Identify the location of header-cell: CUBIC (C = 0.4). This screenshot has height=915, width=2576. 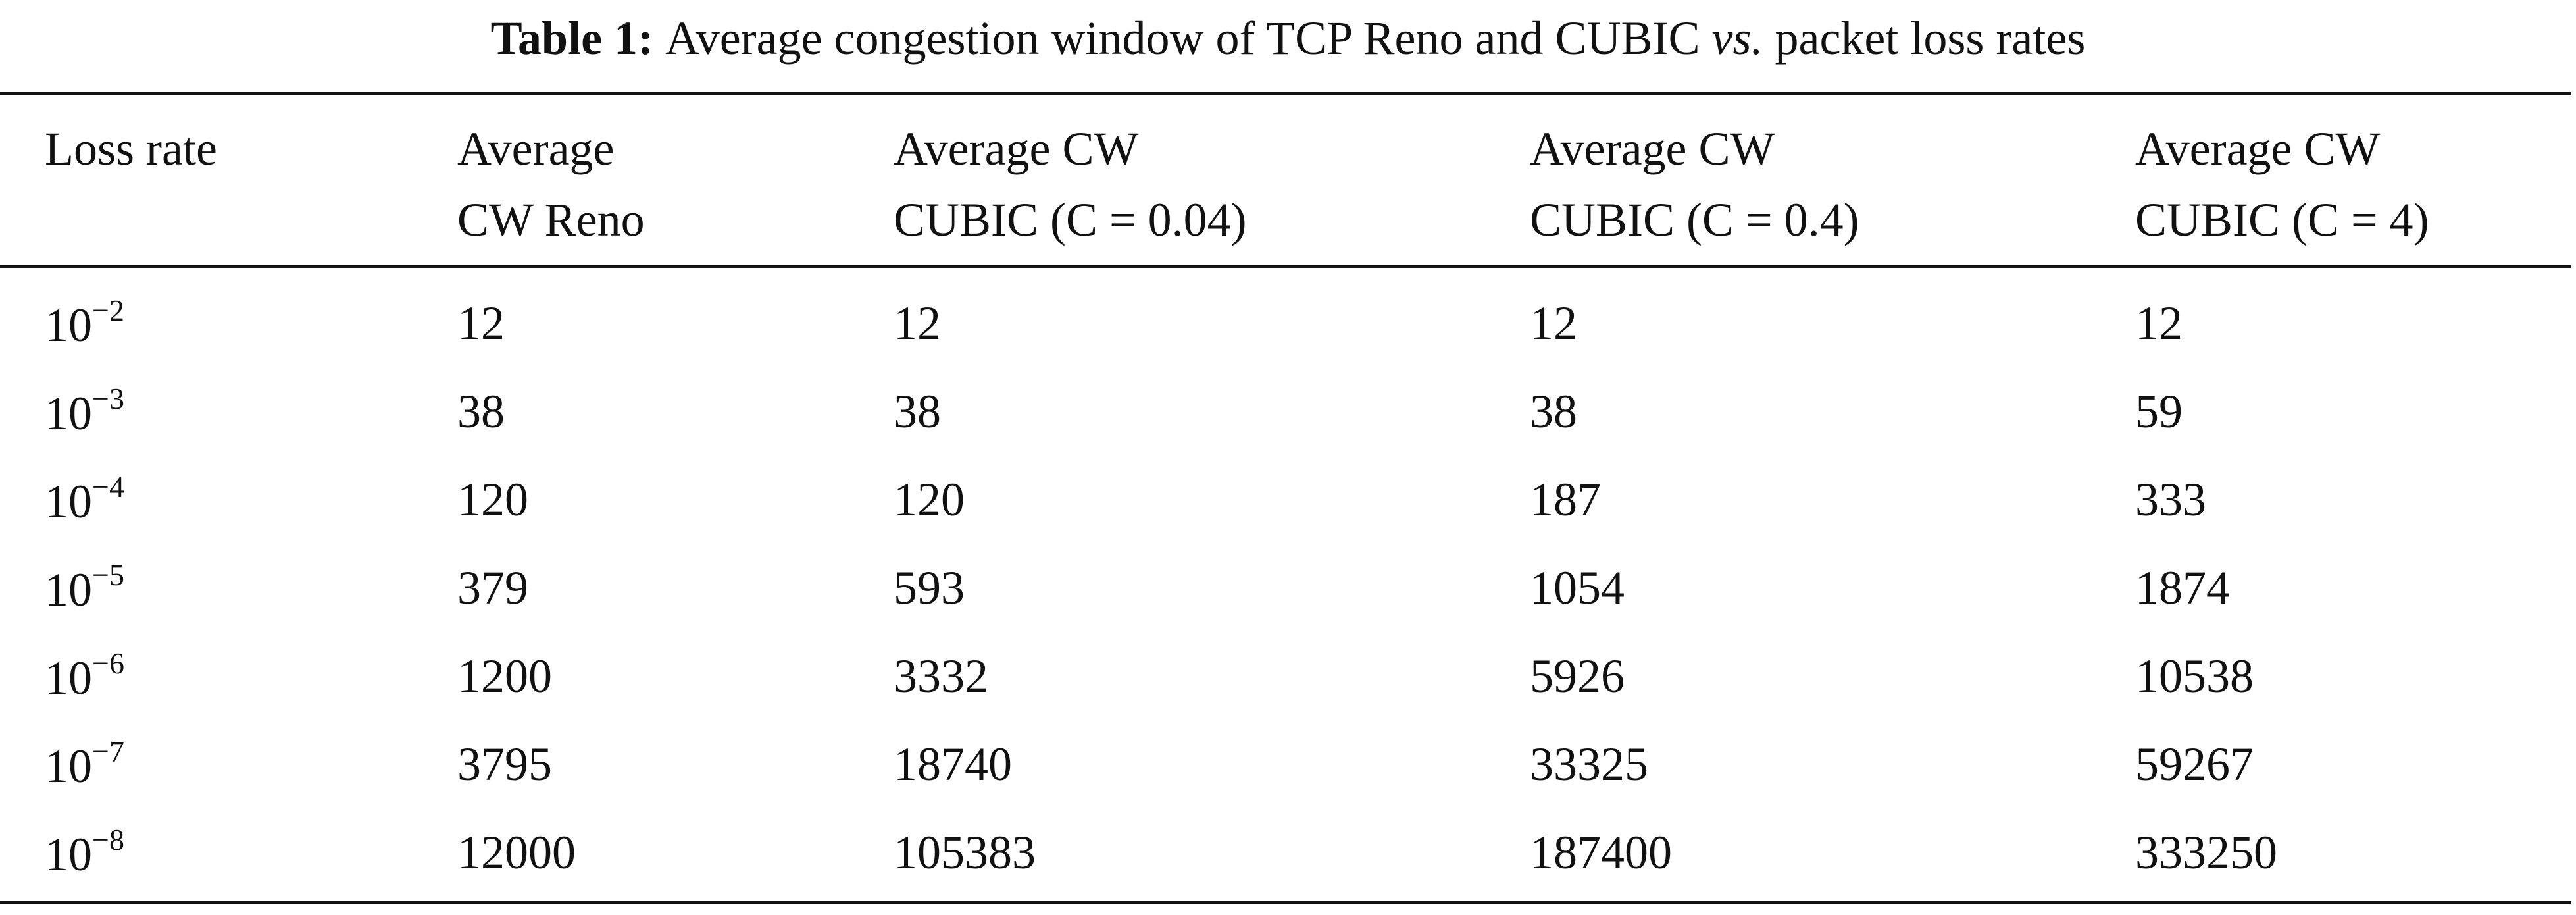
(1694, 220).